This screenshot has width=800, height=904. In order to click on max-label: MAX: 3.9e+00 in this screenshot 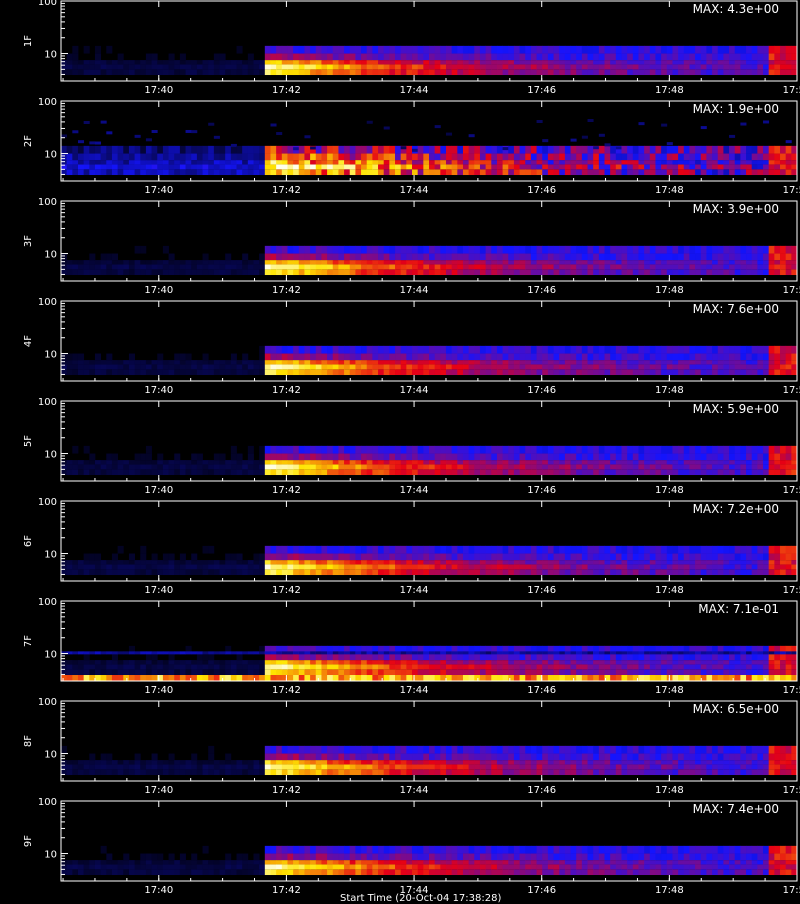, I will do `click(736, 209)`.